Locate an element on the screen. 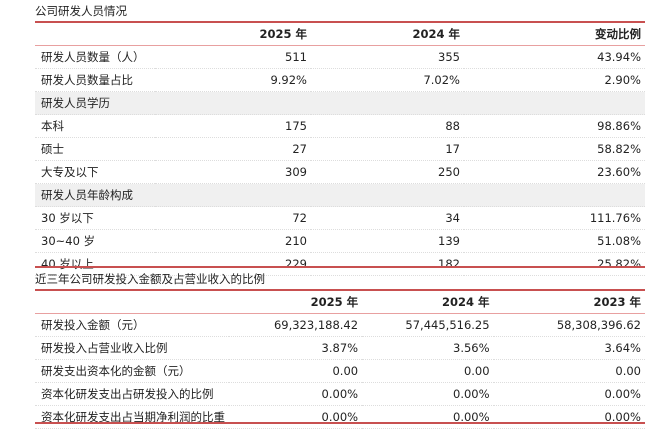 The width and height of the screenshot is (650, 429). row-label: 本科 is located at coordinates (95, 126).